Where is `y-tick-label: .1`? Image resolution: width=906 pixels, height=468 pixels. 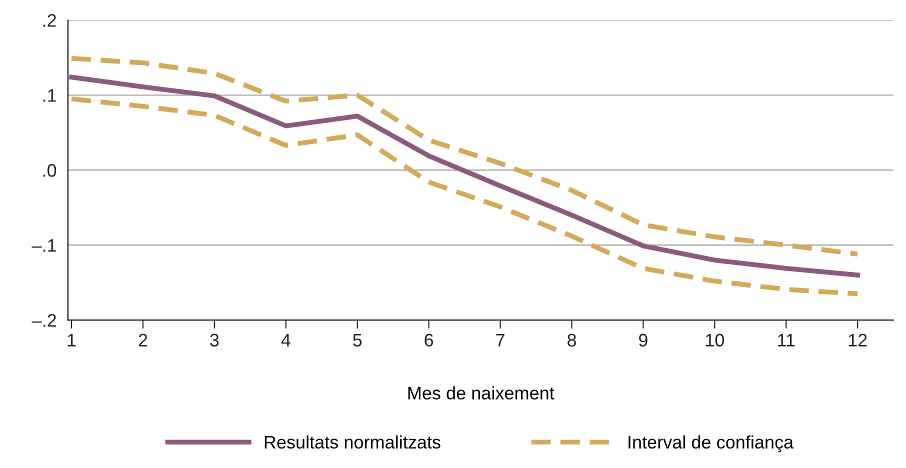 y-tick-label: .1 is located at coordinates (49, 95).